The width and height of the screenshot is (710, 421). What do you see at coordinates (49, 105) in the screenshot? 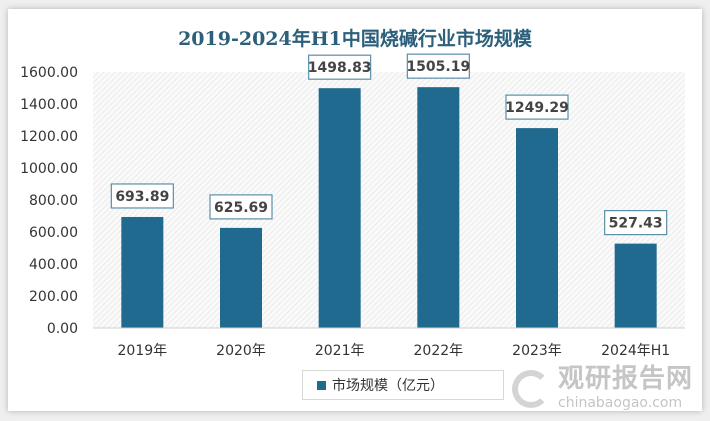
I see `y-tick-label: 1400.00` at bounding box center [49, 105].